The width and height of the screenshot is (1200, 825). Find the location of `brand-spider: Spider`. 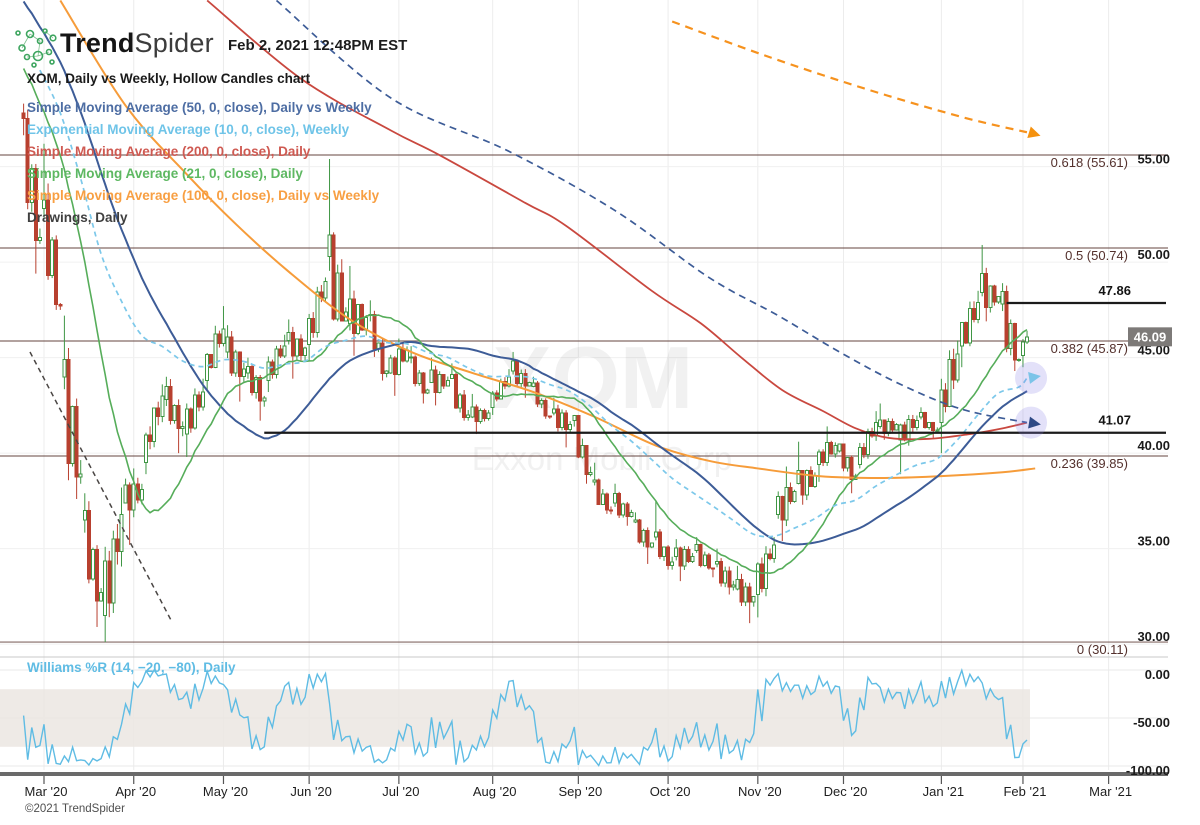

brand-spider: Spider is located at coordinates (174, 43).